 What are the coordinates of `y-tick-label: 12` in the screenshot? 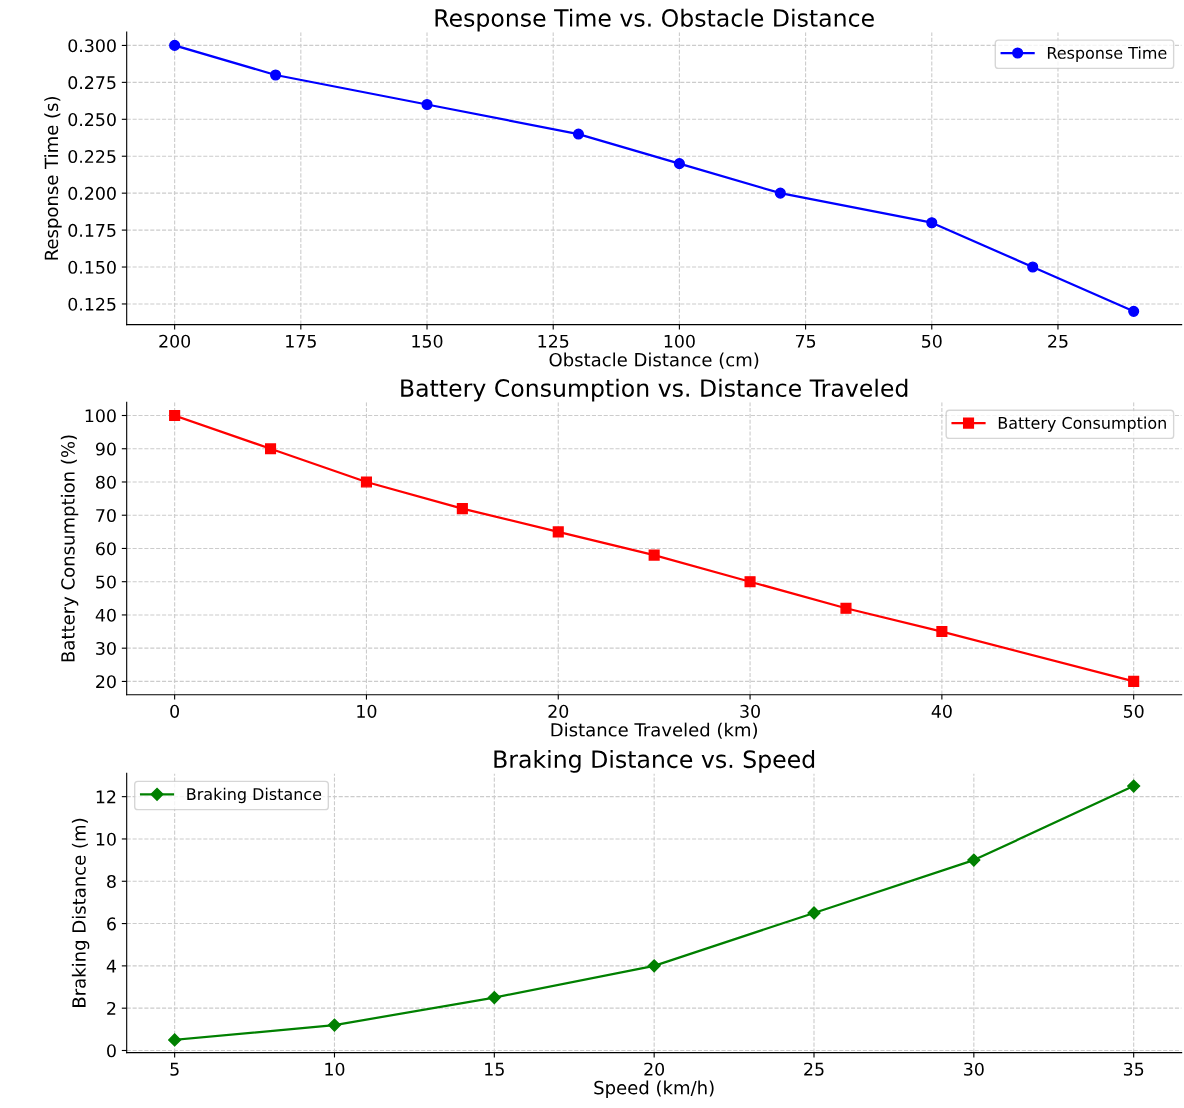 It's located at (106, 797).